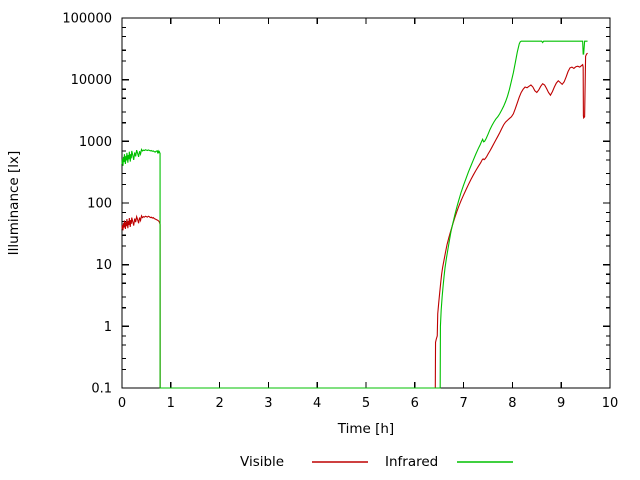 Image resolution: width=640 pixels, height=480 pixels. Describe the element at coordinates (411, 462) in the screenshot. I see `legend-label-infrared: Infrared` at that location.